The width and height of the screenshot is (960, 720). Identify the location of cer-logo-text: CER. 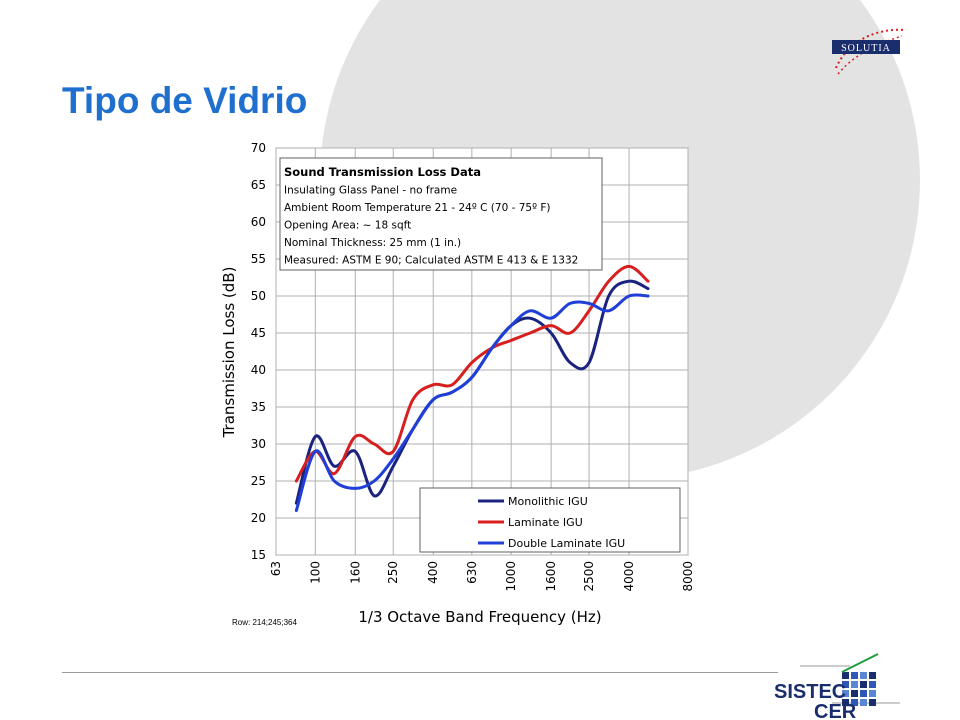
(835, 709).